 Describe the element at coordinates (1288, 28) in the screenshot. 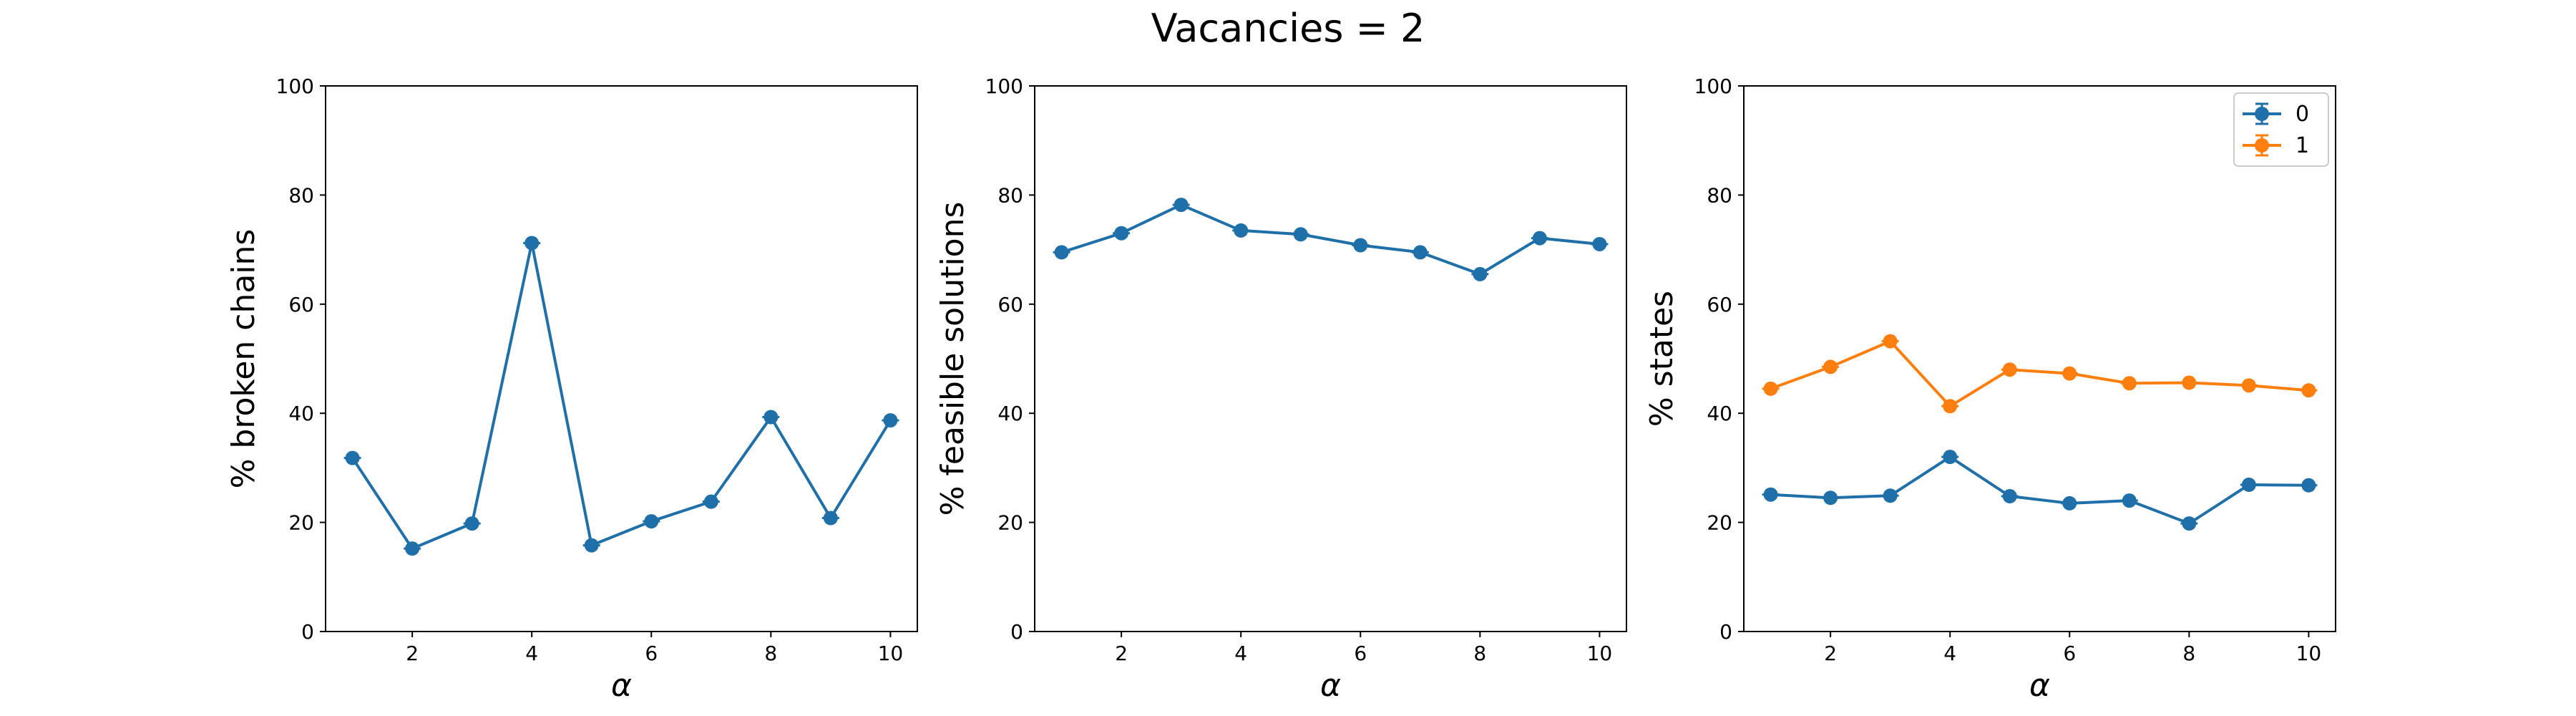

I see `figure-title: Vacancies = 2` at that location.